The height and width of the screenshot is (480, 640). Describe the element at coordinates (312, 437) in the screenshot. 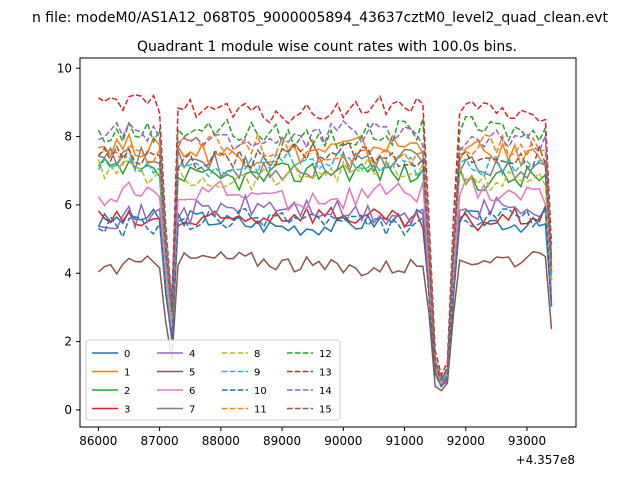

I see `x-axis: 86000 87000 88000 89000 90000 91000 92000 93000` at that location.